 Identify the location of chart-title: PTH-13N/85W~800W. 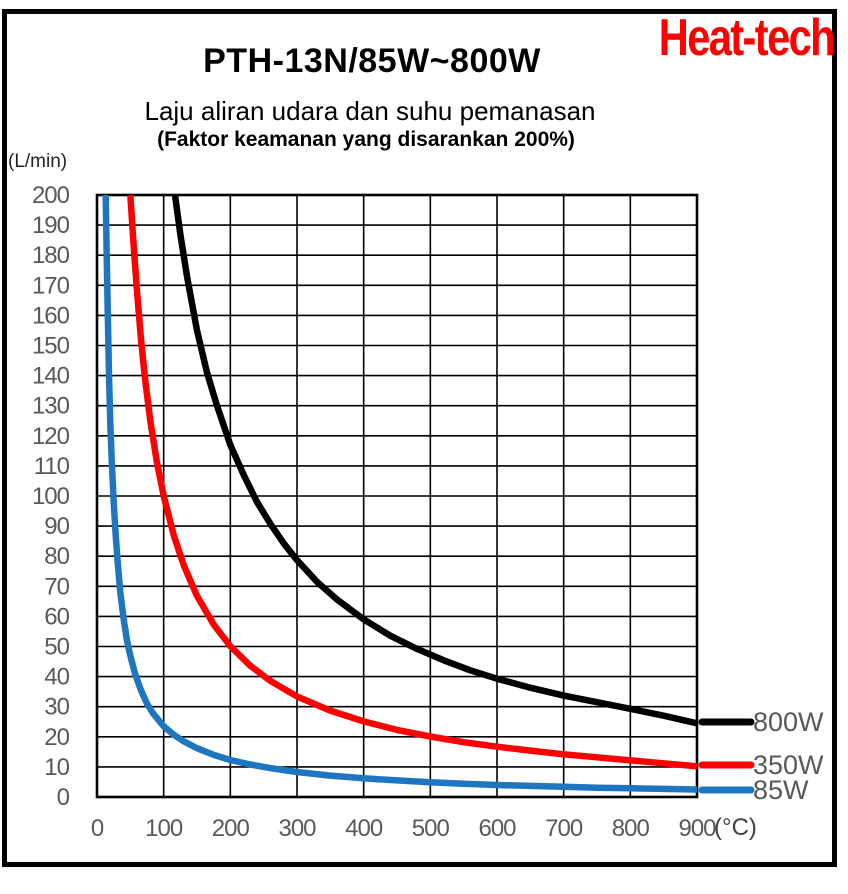
(372, 61).